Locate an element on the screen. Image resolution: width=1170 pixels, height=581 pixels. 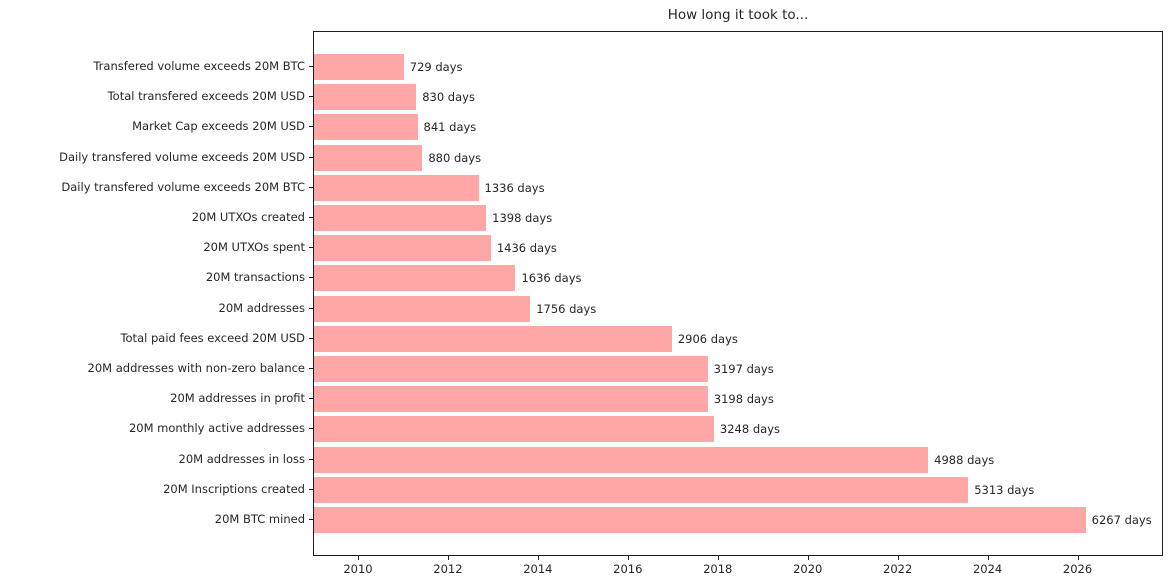
y-axis-label: 20M transactions is located at coordinates (255, 277).